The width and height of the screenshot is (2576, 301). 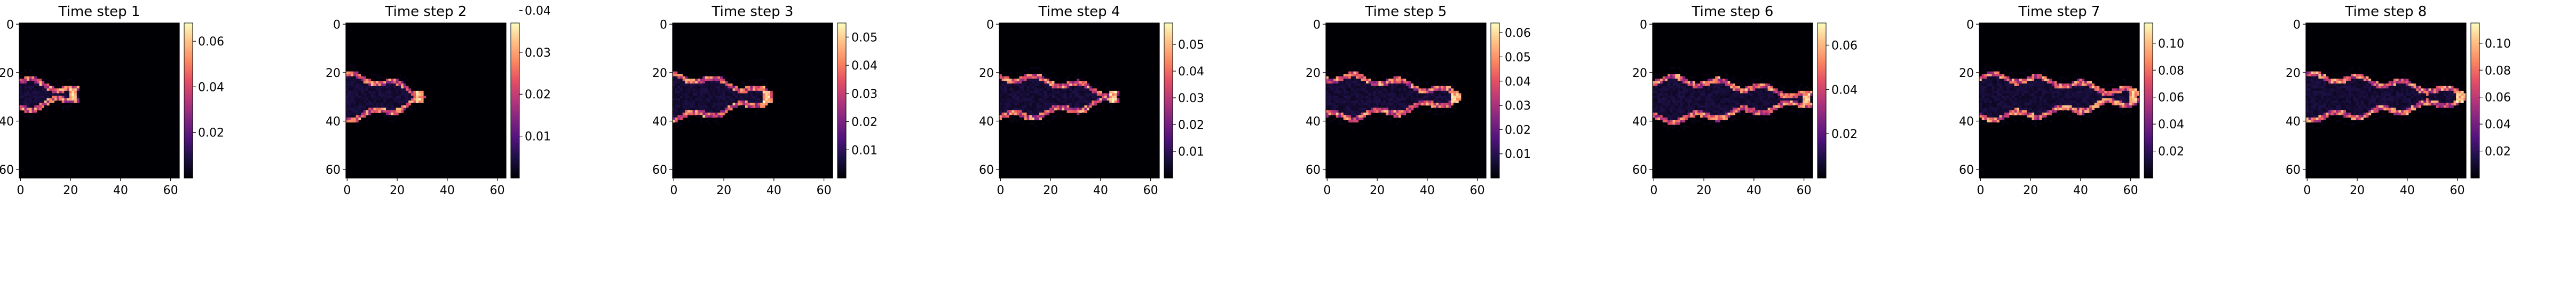 I want to click on subplot-title: Time step 4, so click(x=1079, y=12).